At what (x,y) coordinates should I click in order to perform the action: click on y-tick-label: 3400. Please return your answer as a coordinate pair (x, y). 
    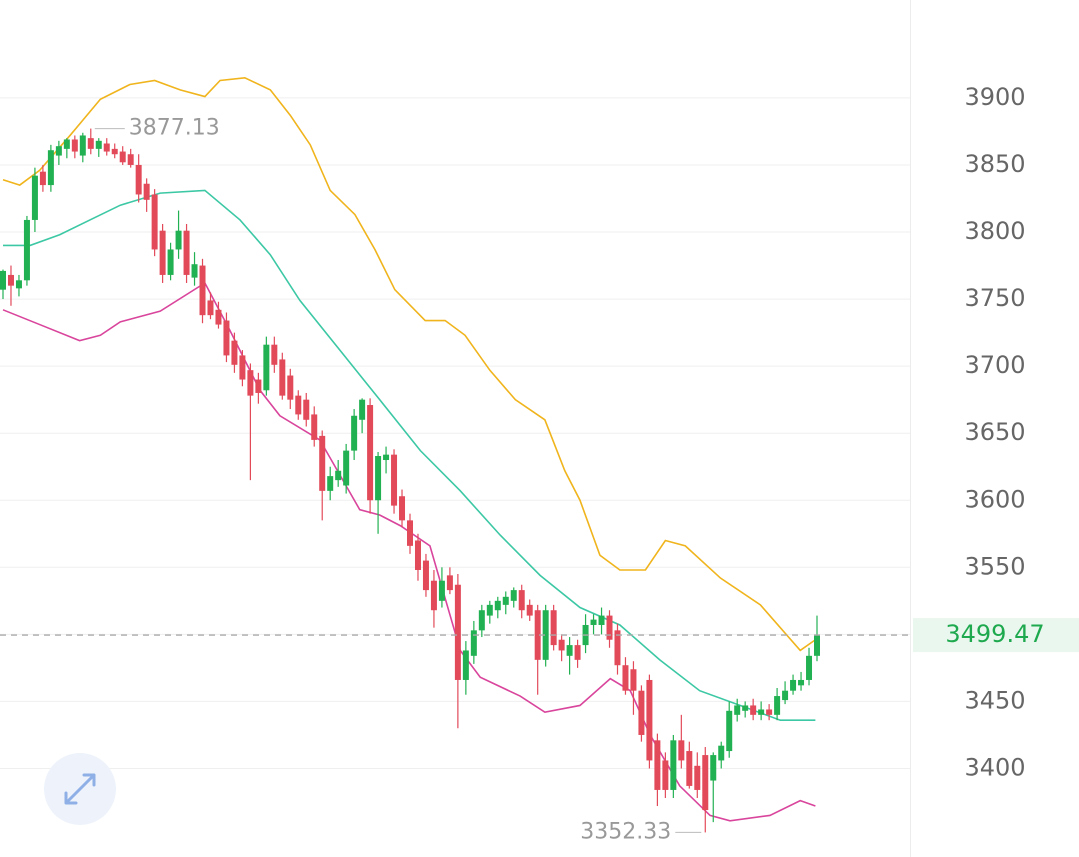
    Looking at the image, I should click on (994, 767).